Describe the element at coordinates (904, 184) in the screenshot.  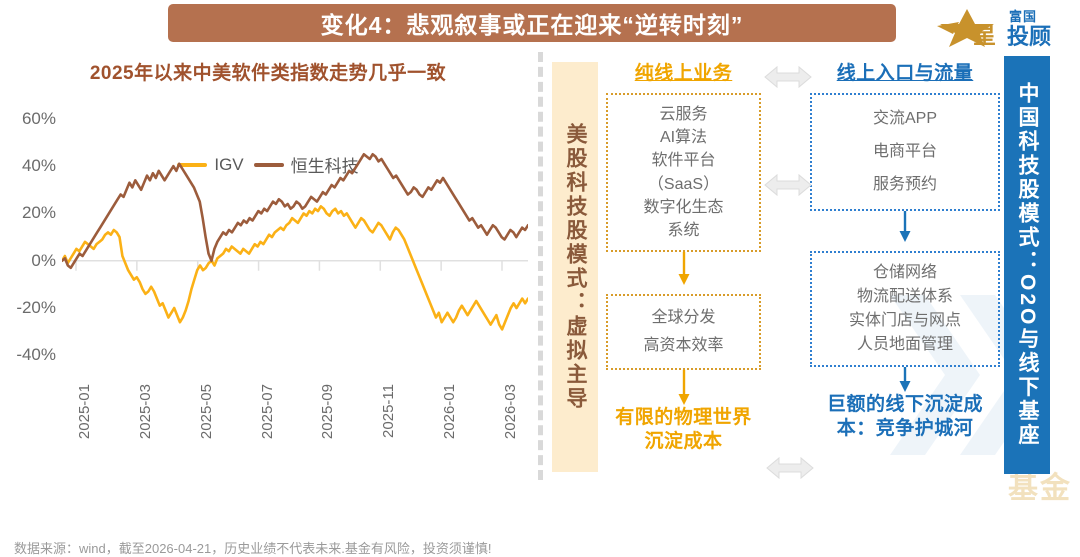
I see `offline-box-item: 服务预约` at that location.